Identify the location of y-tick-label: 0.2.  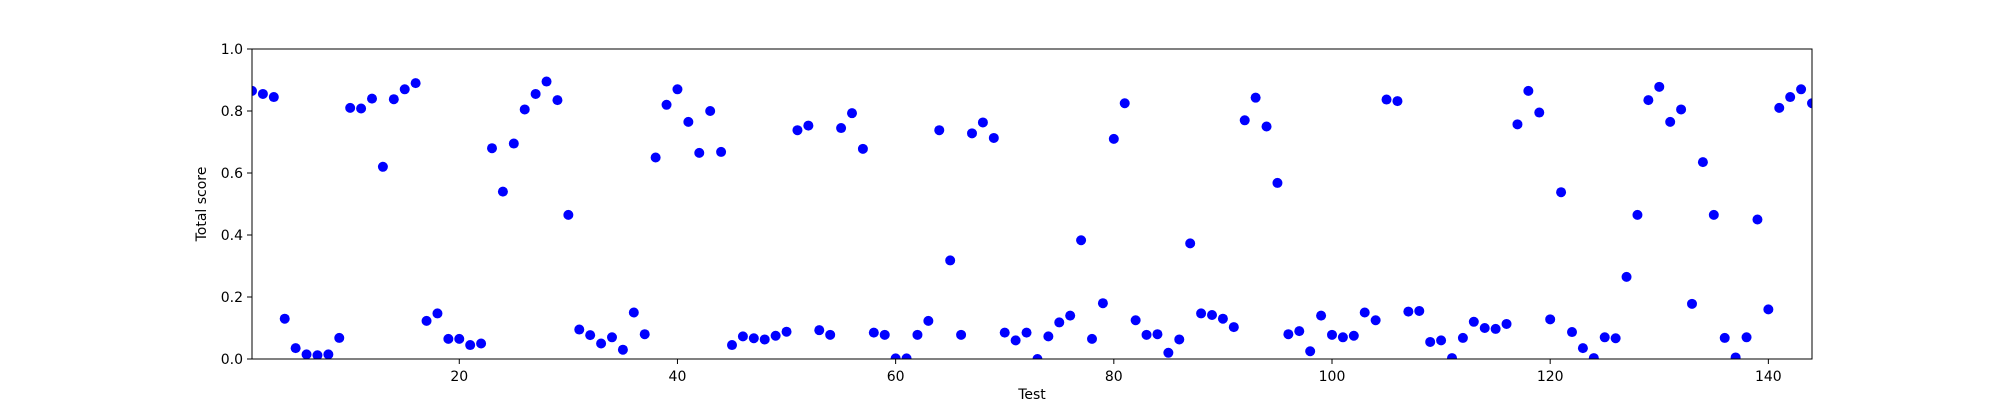
(232, 298).